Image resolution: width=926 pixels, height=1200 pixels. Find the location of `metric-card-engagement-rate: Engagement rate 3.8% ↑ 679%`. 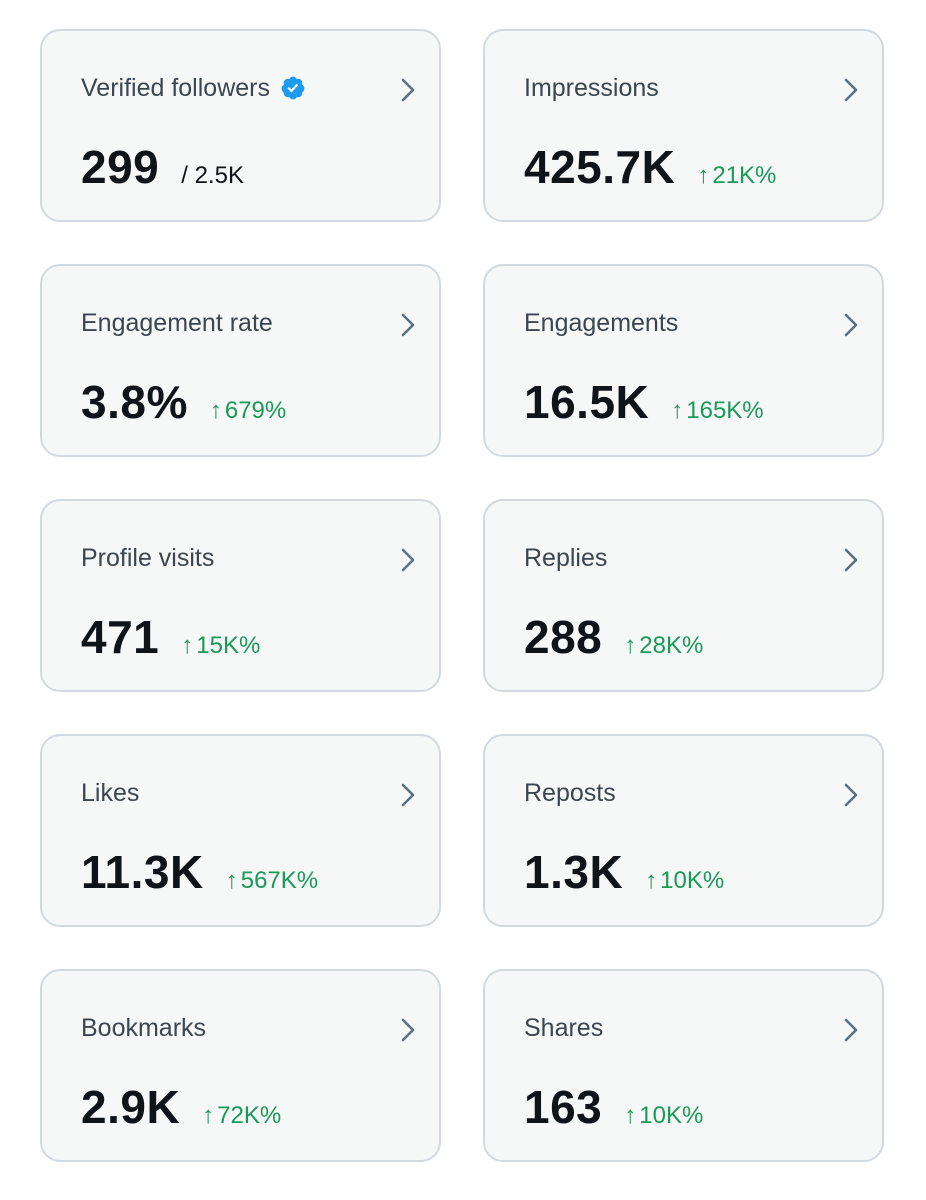

metric-card-engagement-rate: Engagement rate 3.8% ↑ 679% is located at coordinates (240, 360).